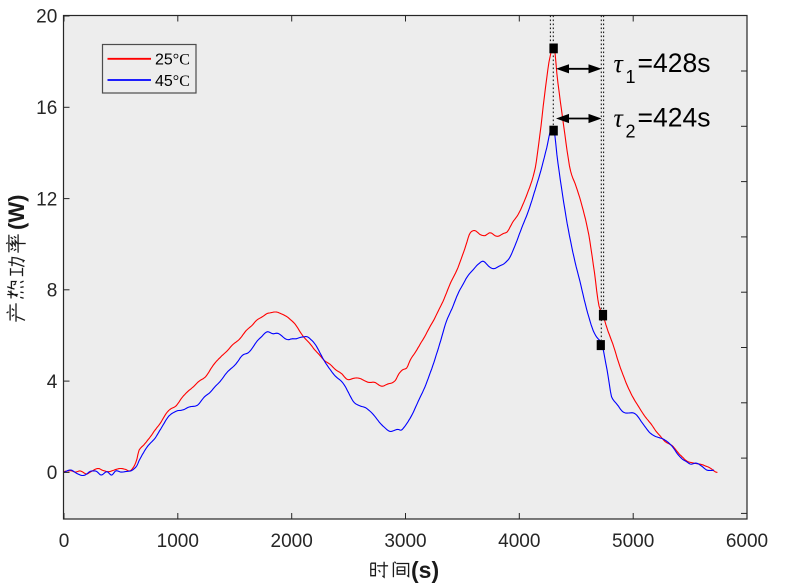  Describe the element at coordinates (631, 132) in the screenshot. I see `svg-text: 2` at that location.